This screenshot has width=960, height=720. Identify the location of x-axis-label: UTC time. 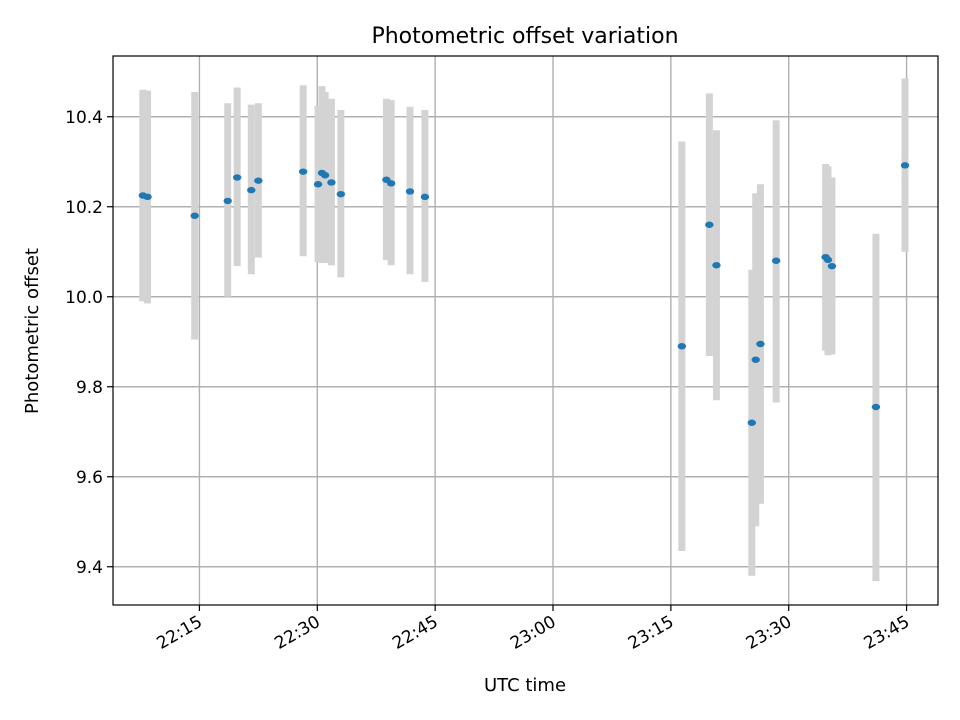
(525, 685).